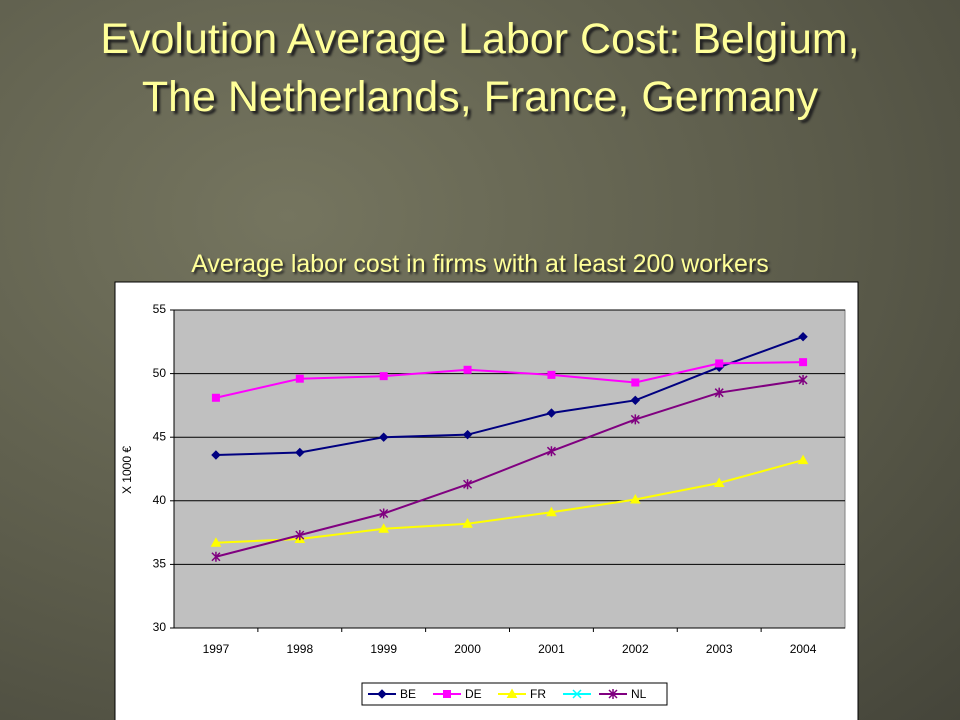 This screenshot has height=720, width=960. What do you see at coordinates (383, 649) in the screenshot?
I see `x-tick-label: 1999` at bounding box center [383, 649].